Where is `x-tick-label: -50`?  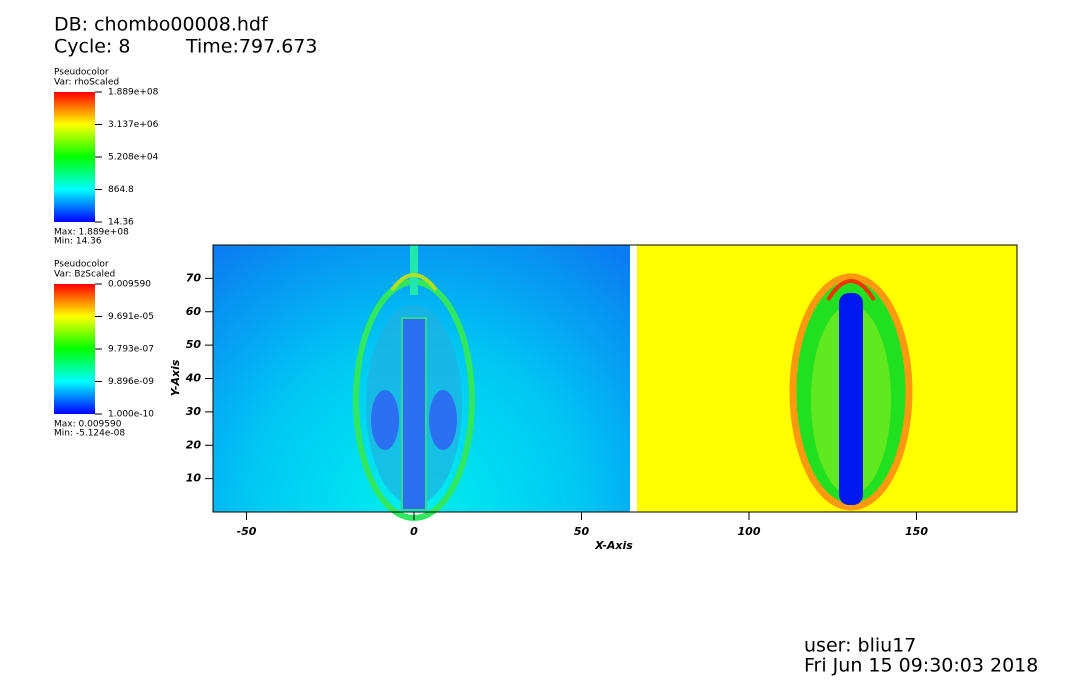 x-tick-label: -50 is located at coordinates (247, 531).